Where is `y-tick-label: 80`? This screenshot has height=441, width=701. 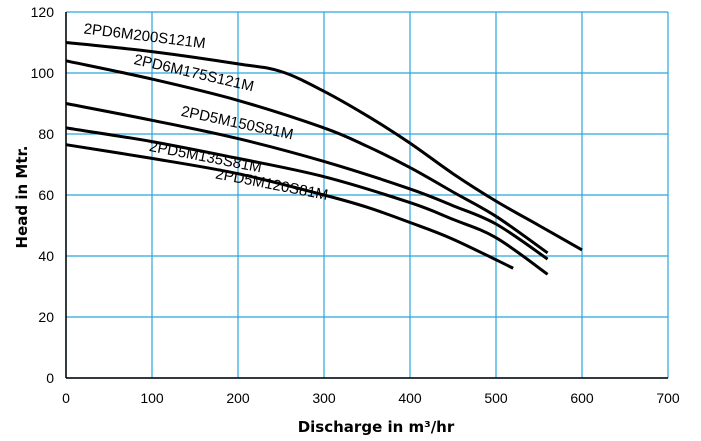 y-tick-label: 80 is located at coordinates (46, 134).